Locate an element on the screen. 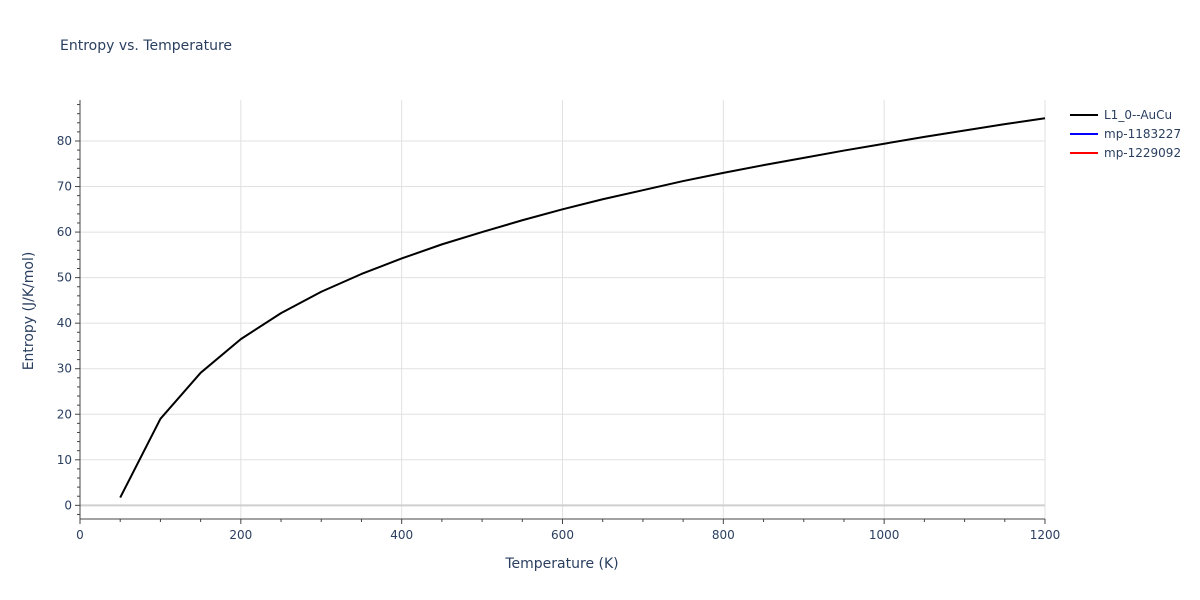 This screenshot has height=600, width=1200. legend-label: L1_0--AuCu is located at coordinates (1138, 115).